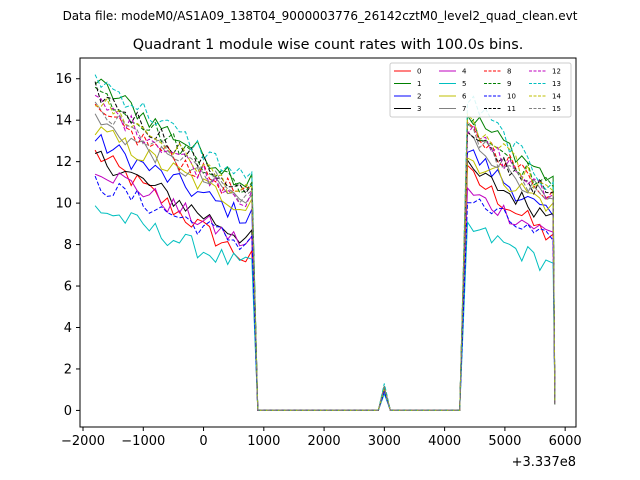 Image resolution: width=640 pixels, height=480 pixels. I want to click on legend-box, so click(480, 90).